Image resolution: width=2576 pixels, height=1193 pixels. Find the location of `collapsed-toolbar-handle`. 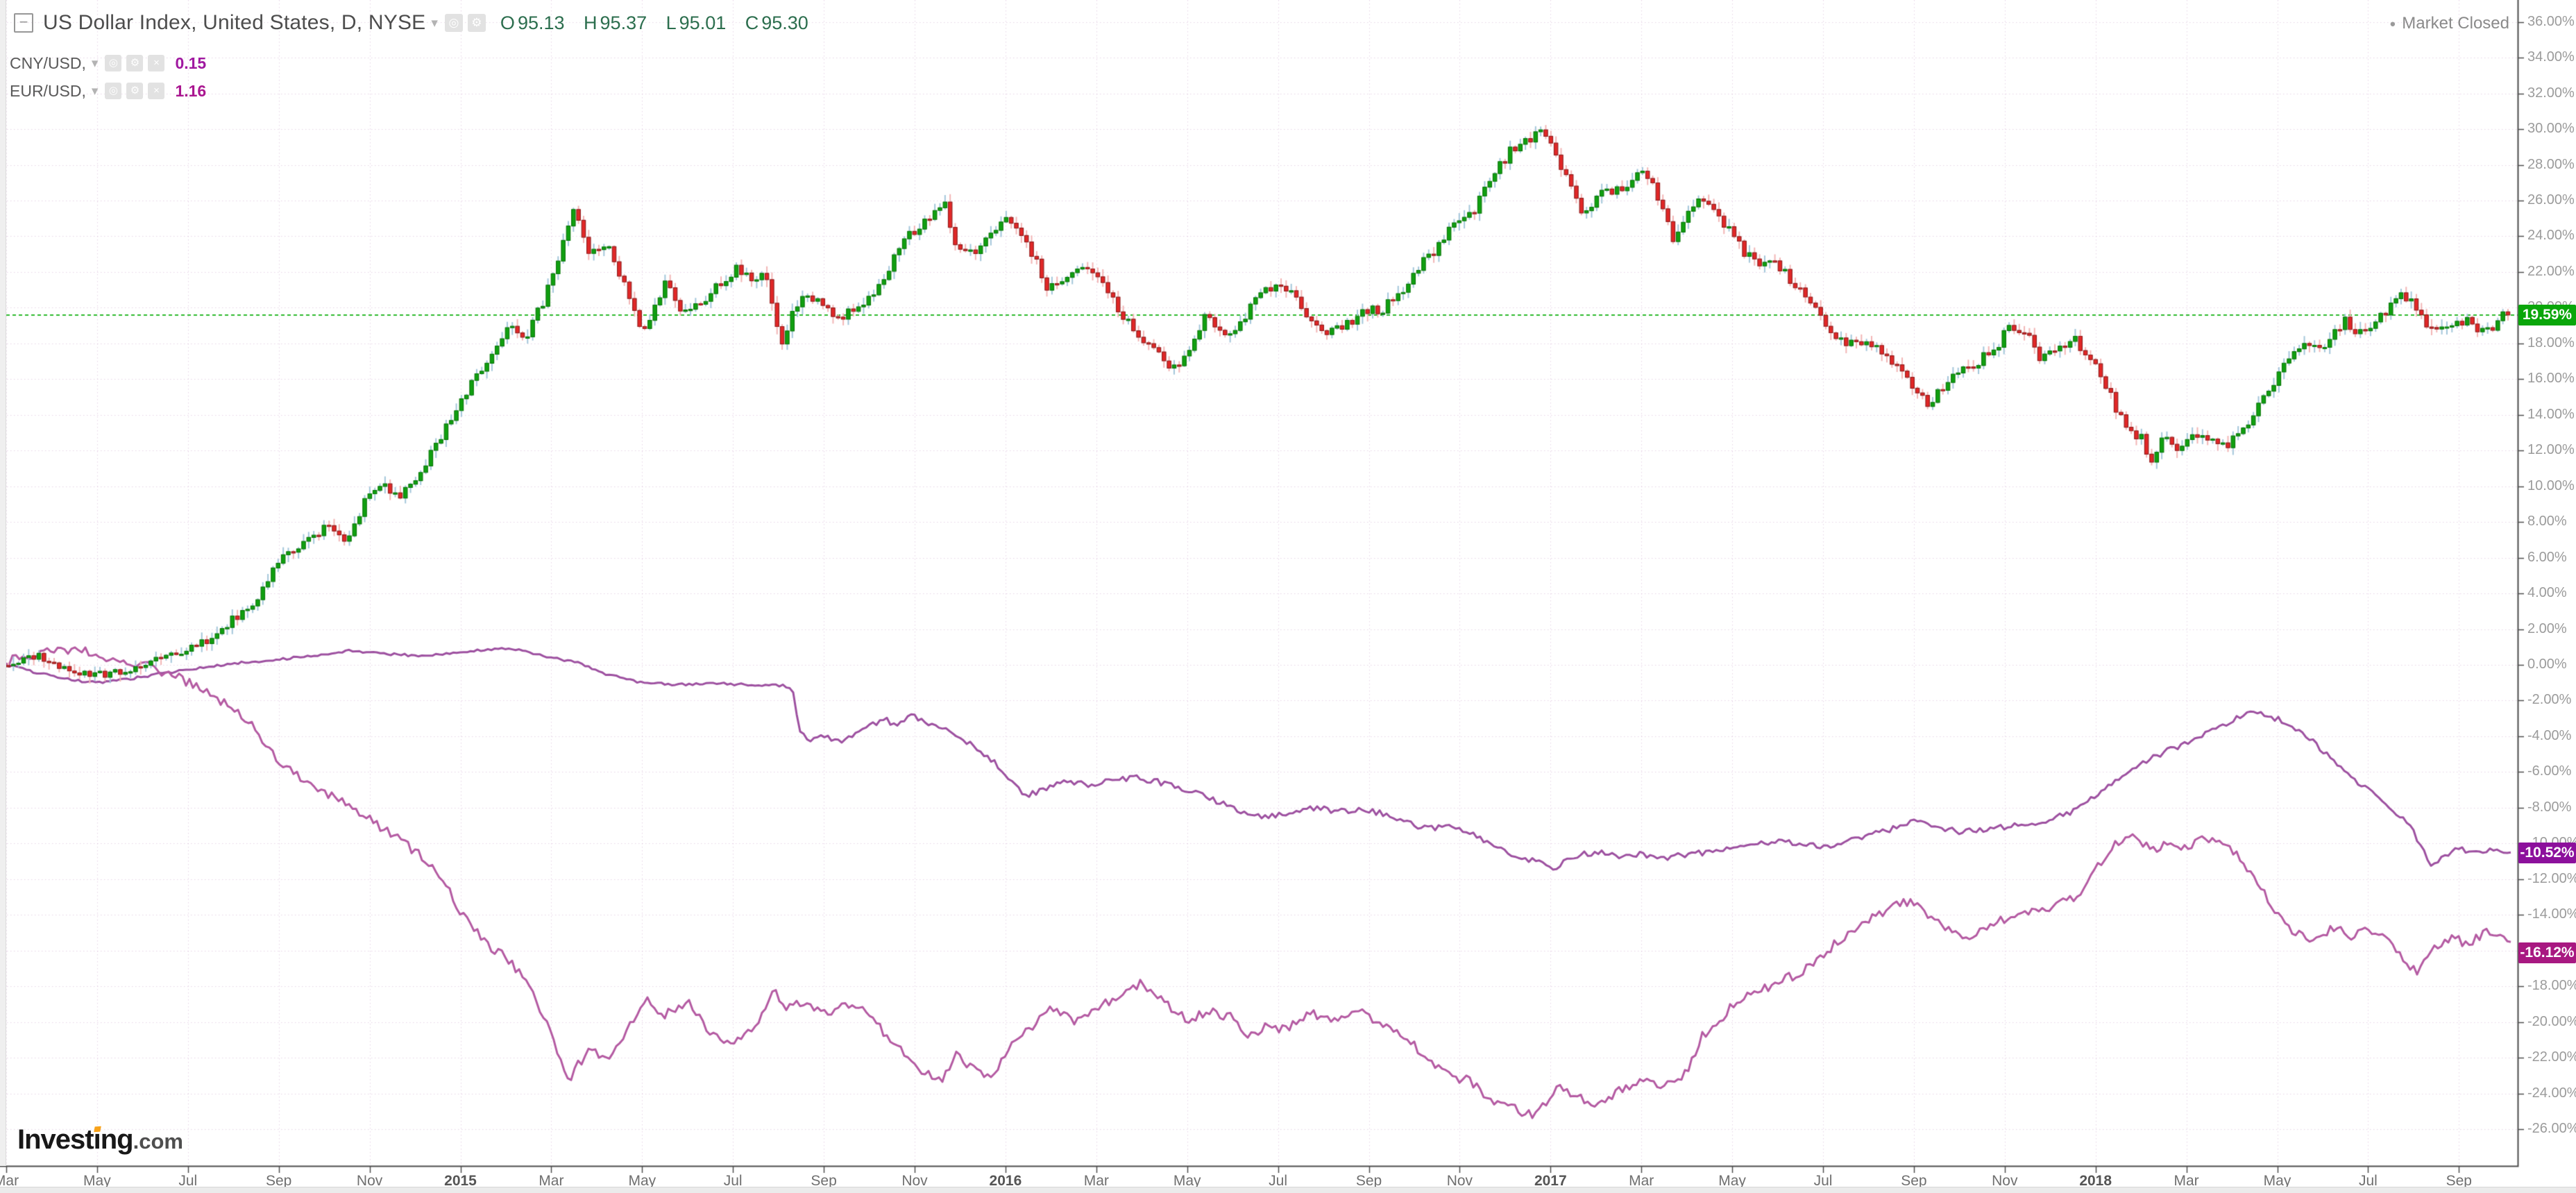

collapsed-toolbar-handle is located at coordinates (3, 583).